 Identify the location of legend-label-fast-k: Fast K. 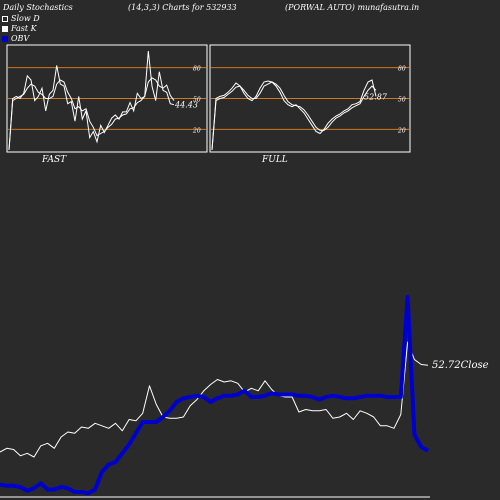
(24, 28).